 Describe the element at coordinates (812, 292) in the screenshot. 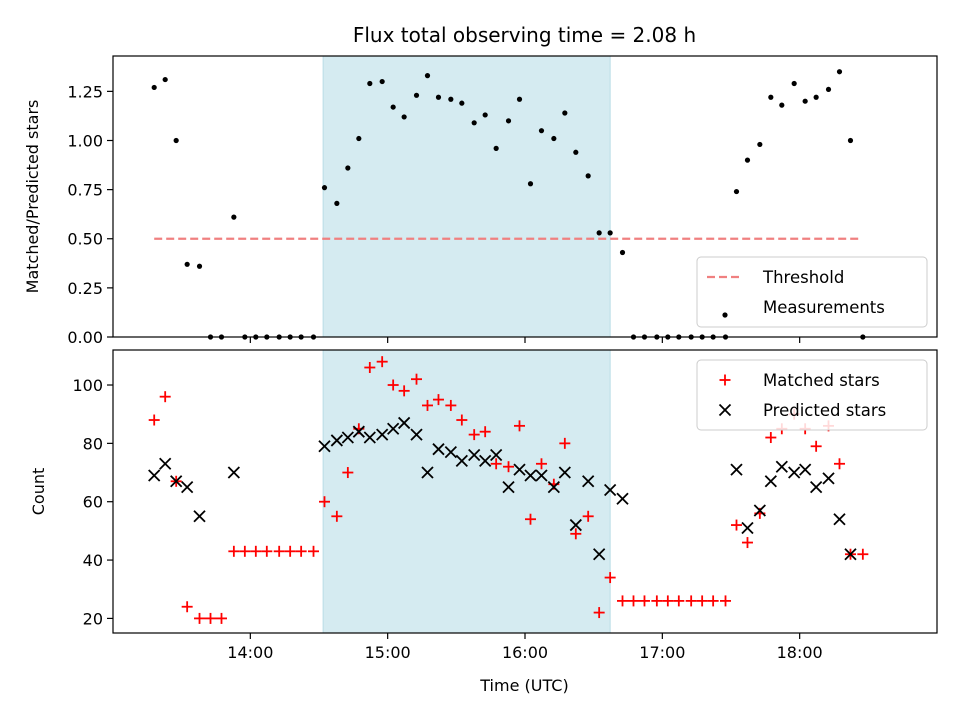

I see `legend: Threshold Measurements` at that location.